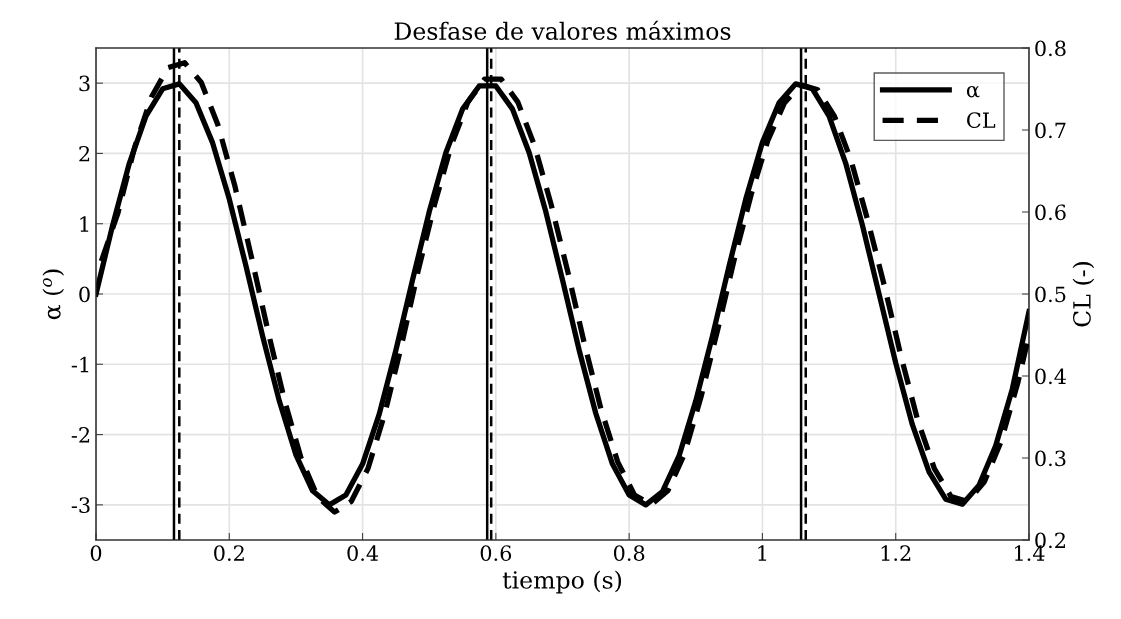 The image size is (1121, 619). Describe the element at coordinates (1083, 294) in the screenshot. I see `y2-axis-title: CL (-)` at that location.